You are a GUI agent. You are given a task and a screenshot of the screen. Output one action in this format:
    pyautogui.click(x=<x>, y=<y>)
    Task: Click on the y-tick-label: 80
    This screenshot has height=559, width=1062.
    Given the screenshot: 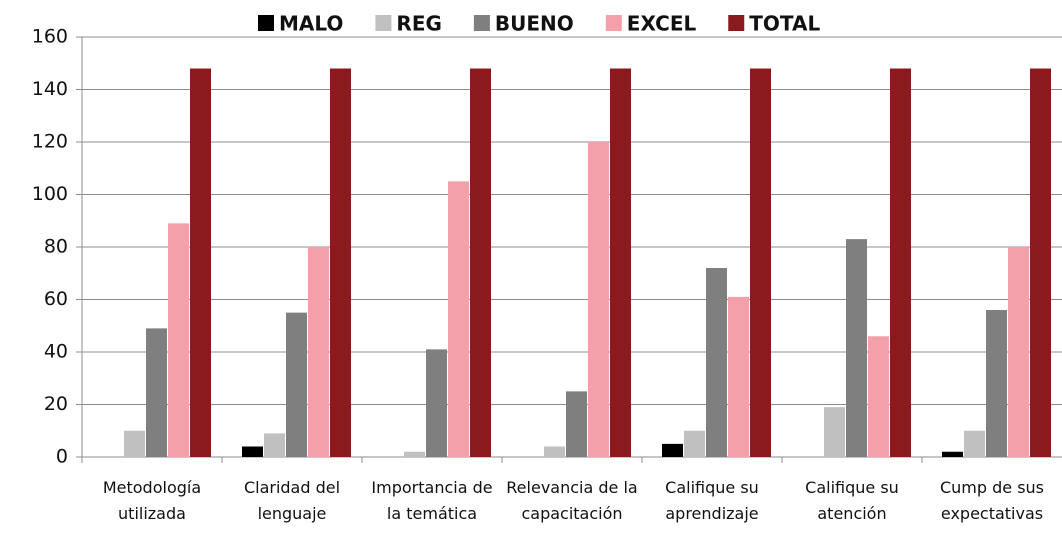 What is the action you would take?
    pyautogui.click(x=56, y=247)
    